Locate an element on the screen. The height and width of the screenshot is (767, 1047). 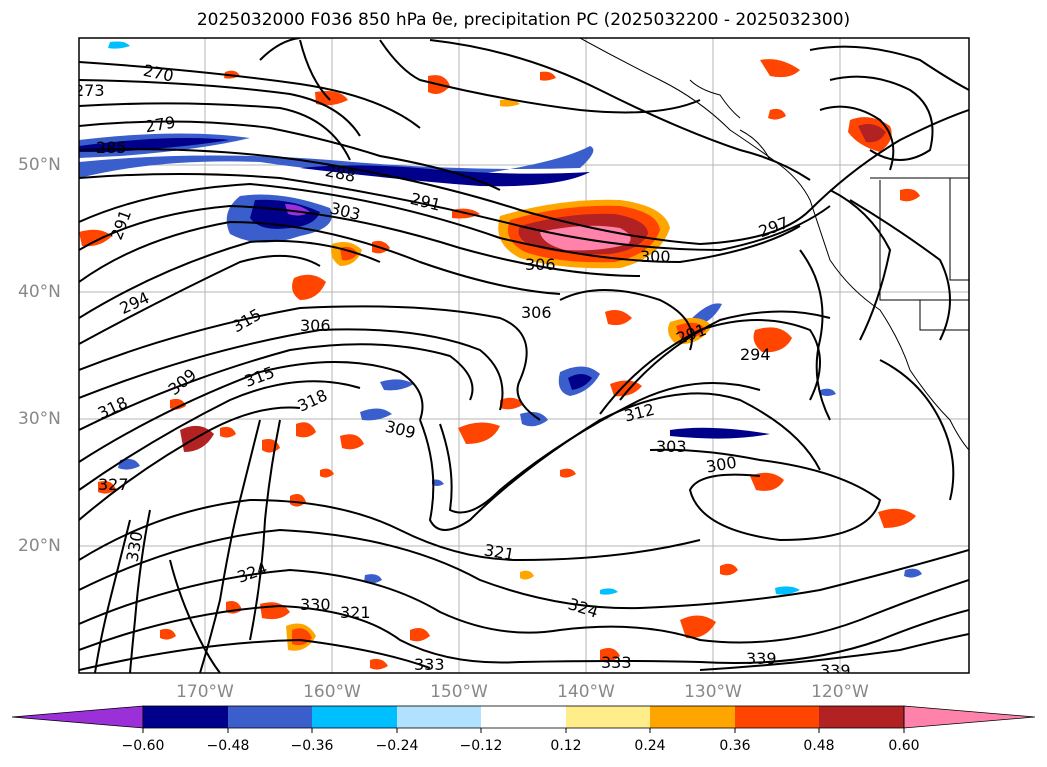
lat-label-30n: 30°N is located at coordinates (39, 419).